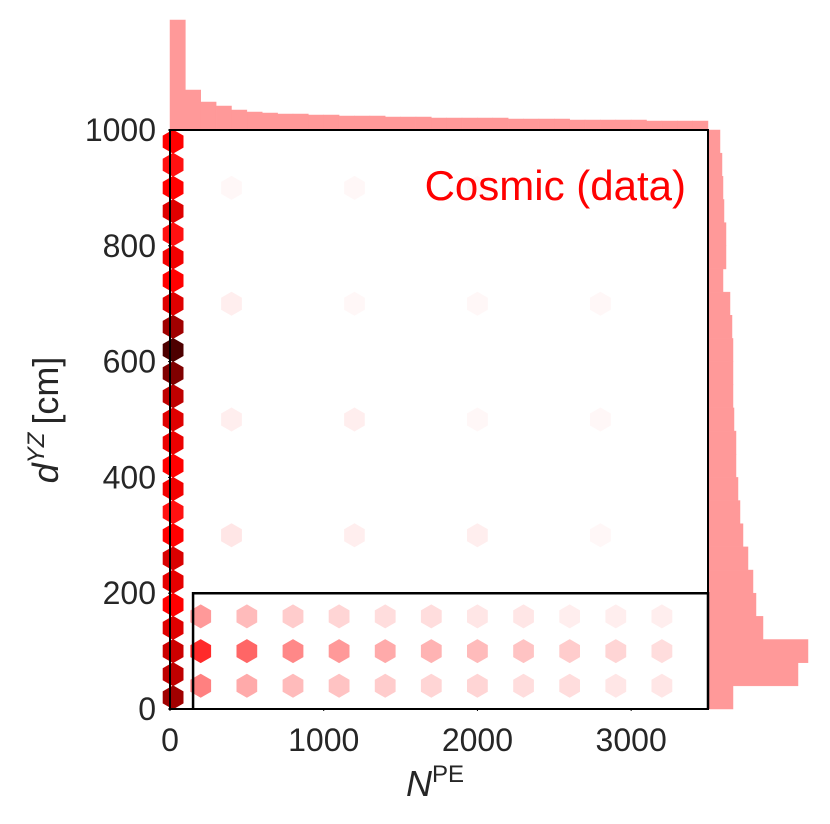 The image size is (830, 824). What do you see at coordinates (129, 246) in the screenshot?
I see `y-tick-label: 800` at bounding box center [129, 246].